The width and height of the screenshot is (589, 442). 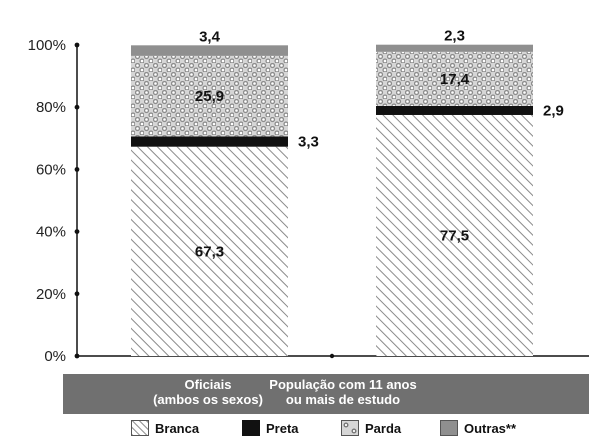 I want to click on data-label: 25,9, so click(x=209, y=96).